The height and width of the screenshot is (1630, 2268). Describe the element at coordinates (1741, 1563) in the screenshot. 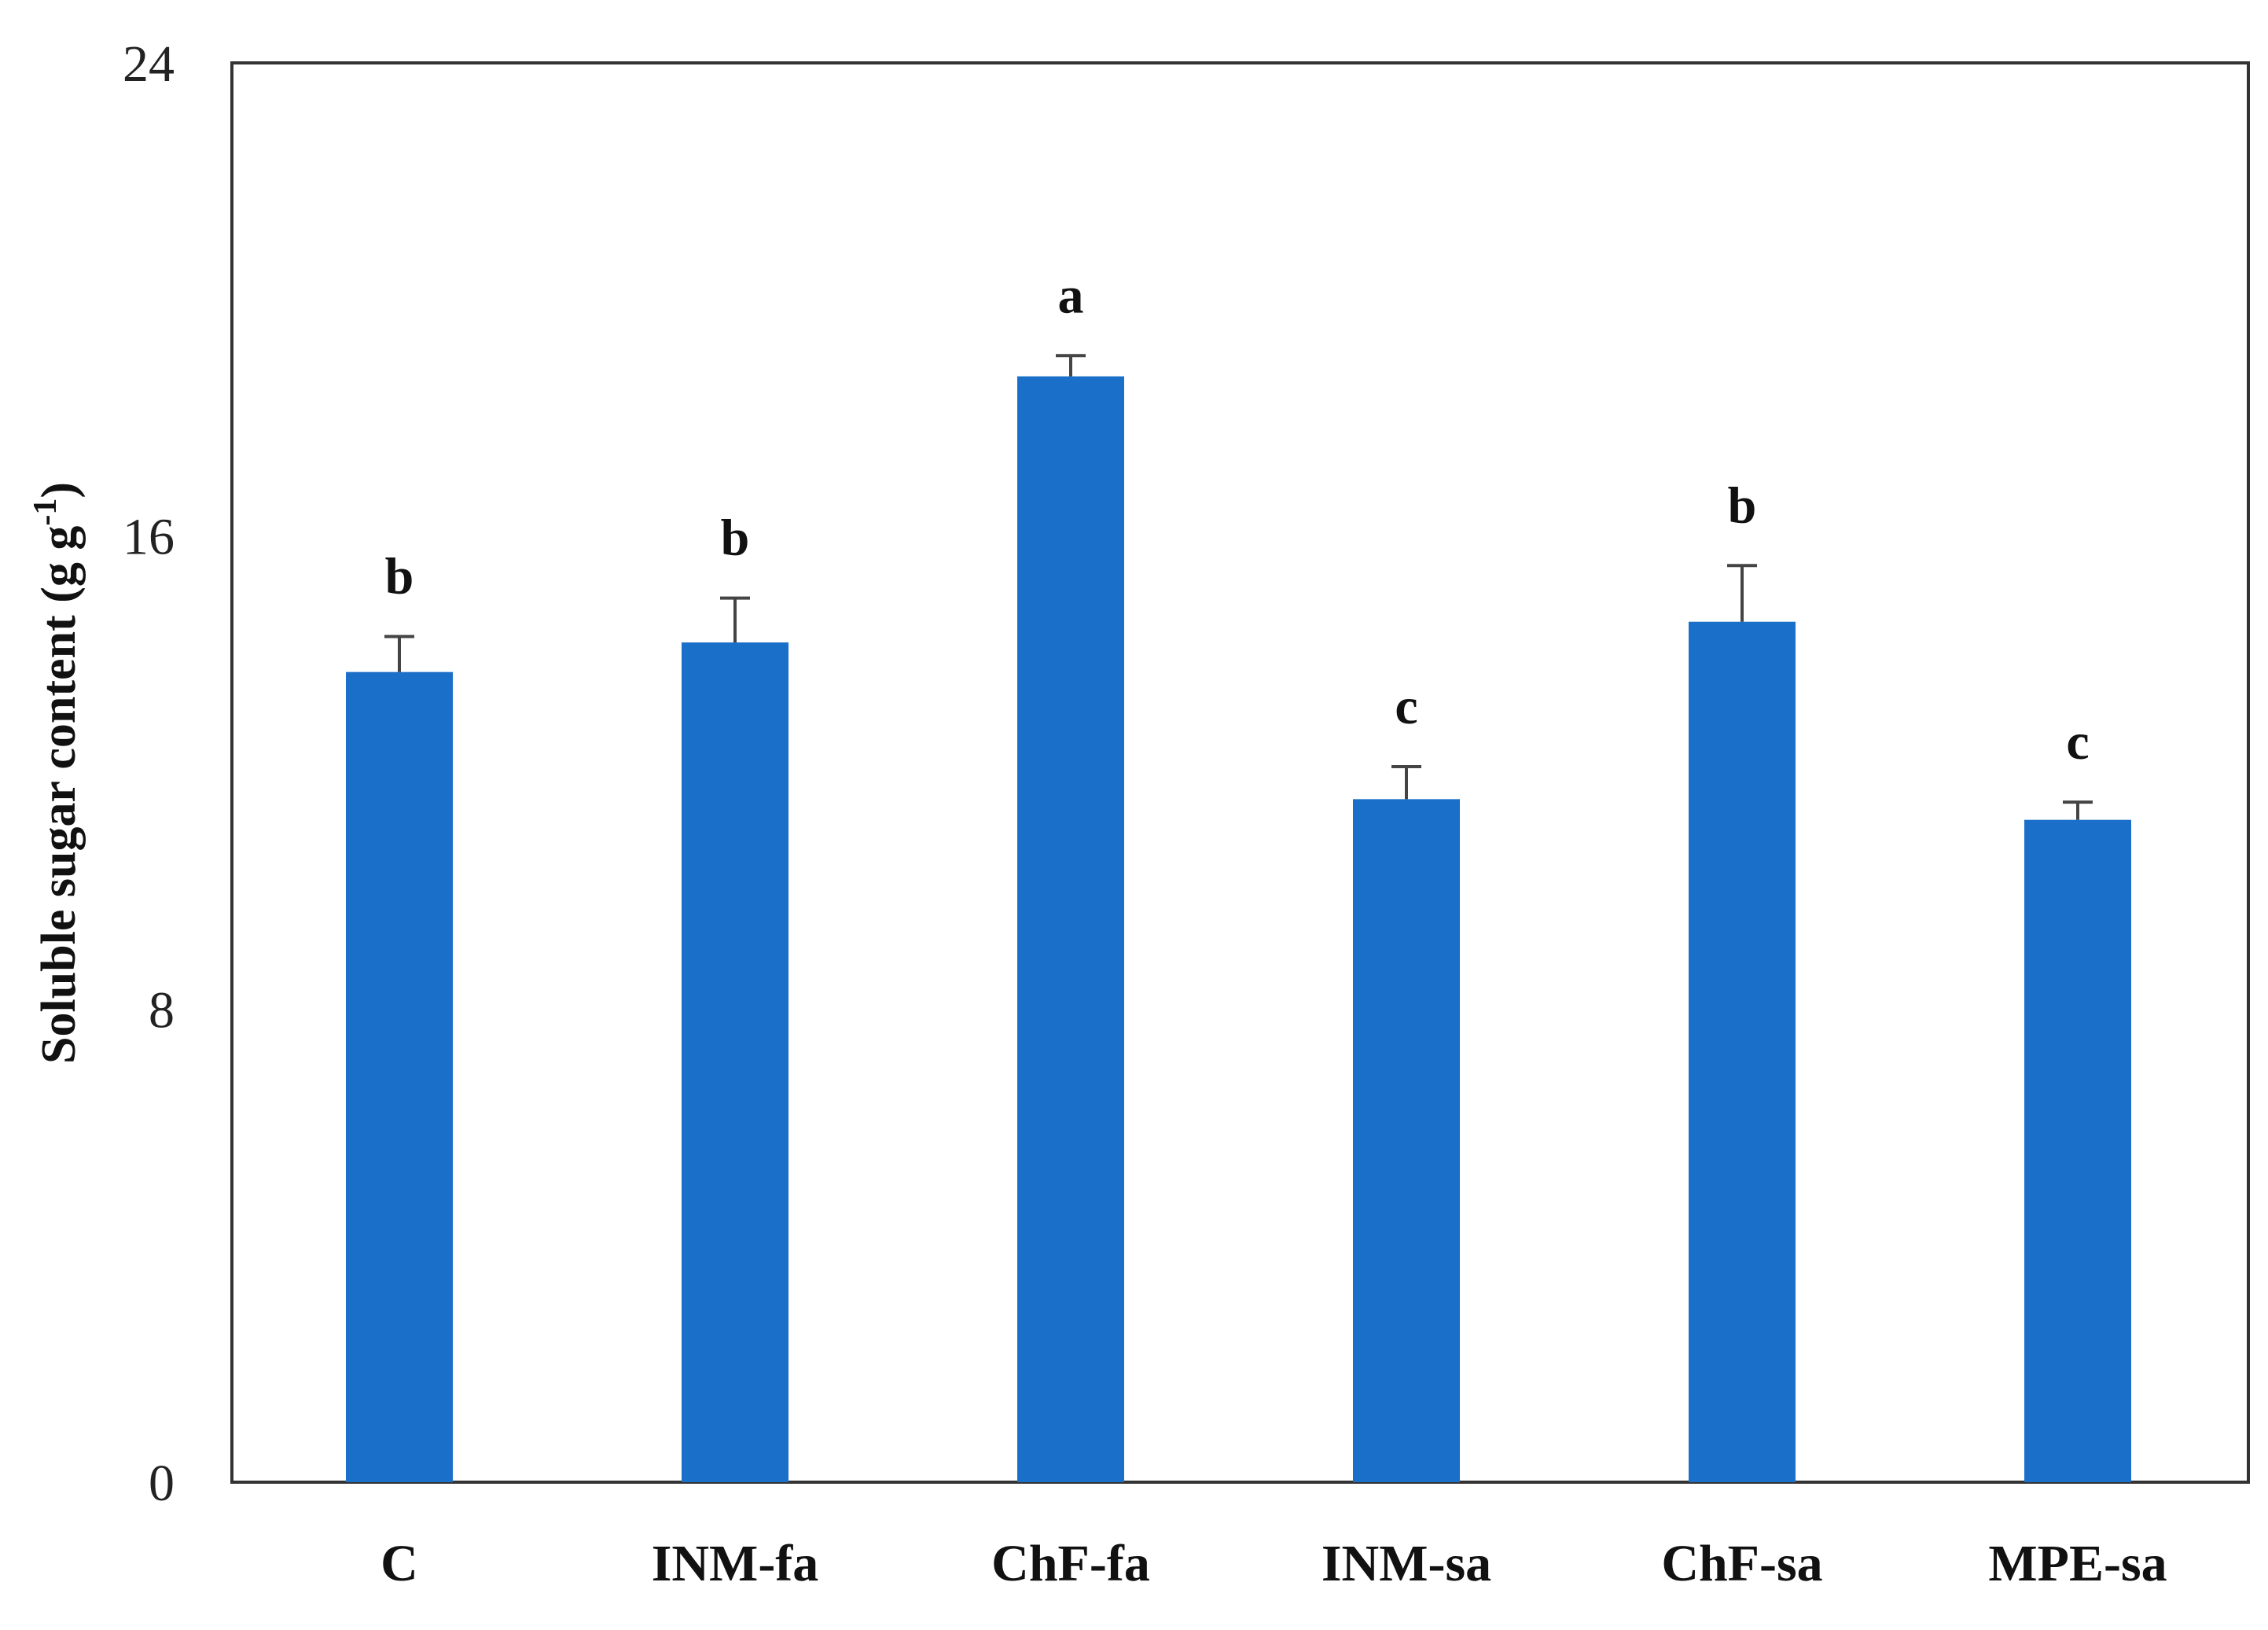

I see `x-tick-ChF-sa: ChF-sa` at that location.